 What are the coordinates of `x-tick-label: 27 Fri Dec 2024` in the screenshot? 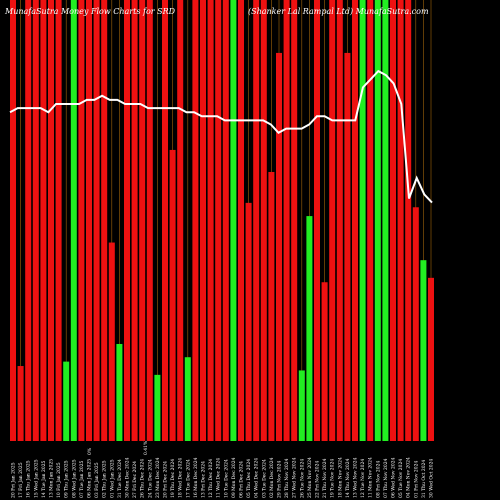 It's located at (135, 479).